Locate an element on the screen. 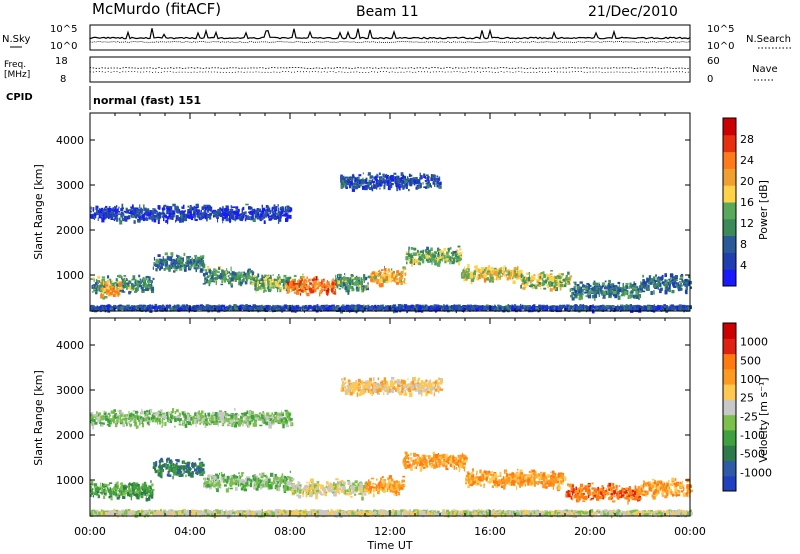 Image resolution: width=800 pixels, height=554 pixels. nsky-trace is located at coordinates (390, 36).